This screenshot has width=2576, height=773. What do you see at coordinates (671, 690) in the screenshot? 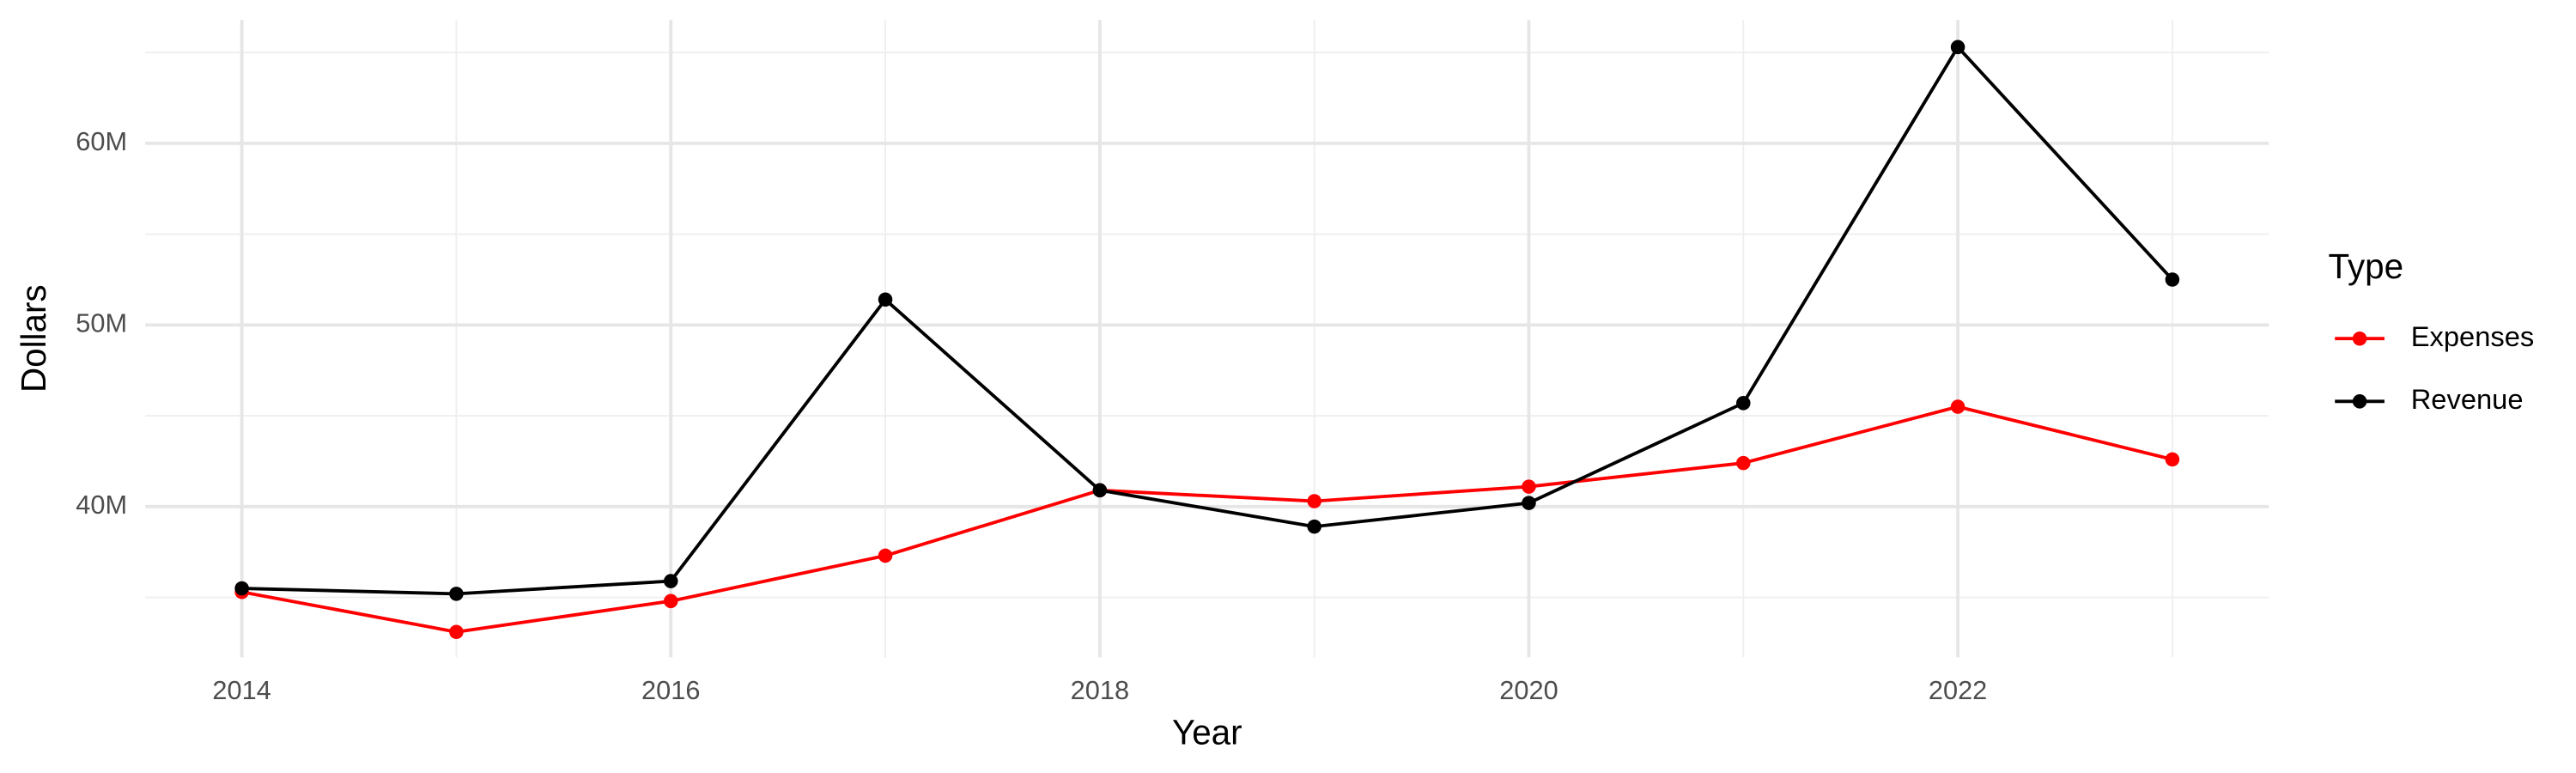
I see `x-tick-label: 2016` at bounding box center [671, 690].